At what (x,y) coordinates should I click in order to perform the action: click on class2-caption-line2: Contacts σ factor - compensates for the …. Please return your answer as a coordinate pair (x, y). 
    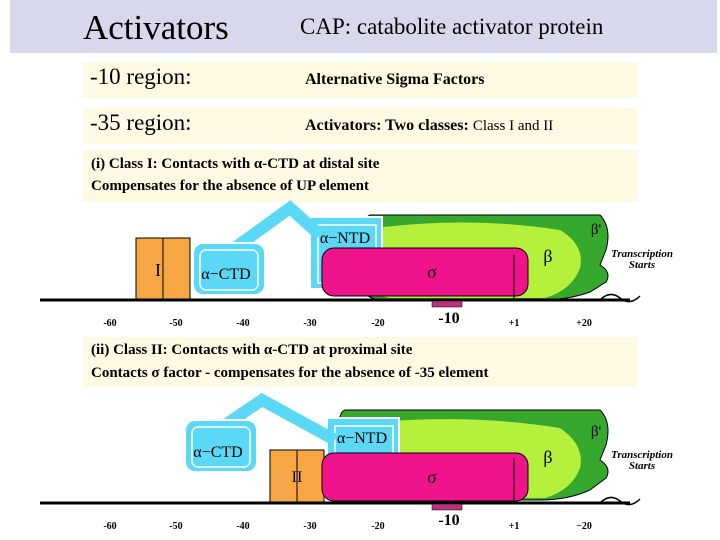
    Looking at the image, I should click on (290, 373).